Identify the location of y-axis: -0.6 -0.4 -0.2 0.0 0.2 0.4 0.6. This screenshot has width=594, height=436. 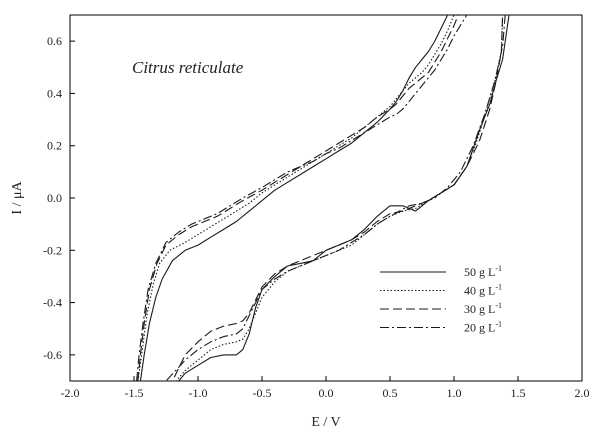
(59, 198).